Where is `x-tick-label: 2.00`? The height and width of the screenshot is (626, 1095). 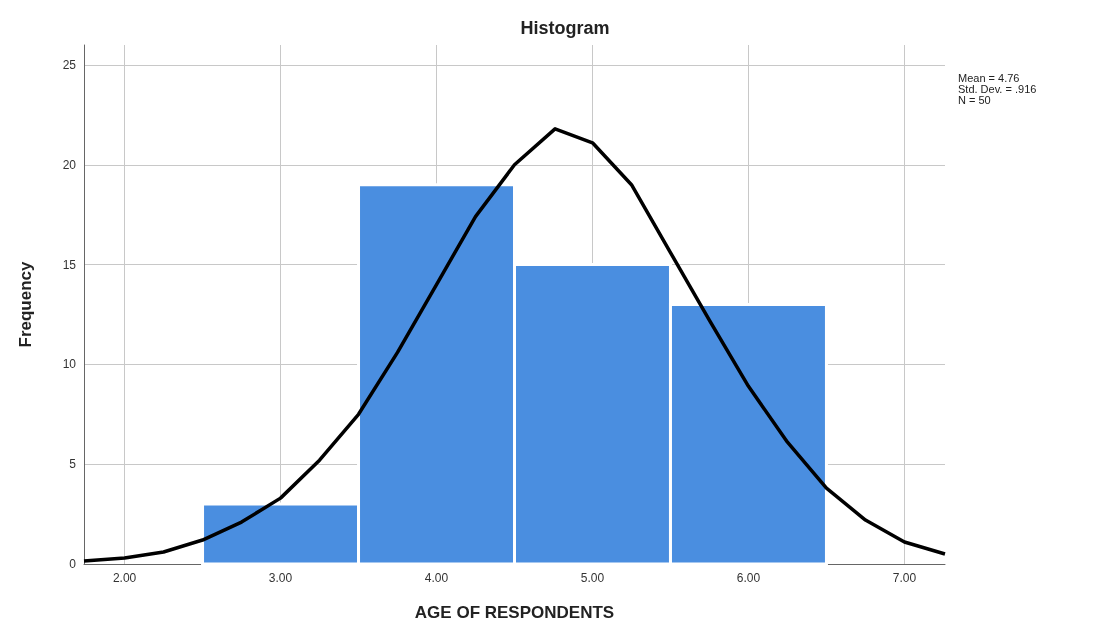 x-tick-label: 2.00 is located at coordinates (124, 578).